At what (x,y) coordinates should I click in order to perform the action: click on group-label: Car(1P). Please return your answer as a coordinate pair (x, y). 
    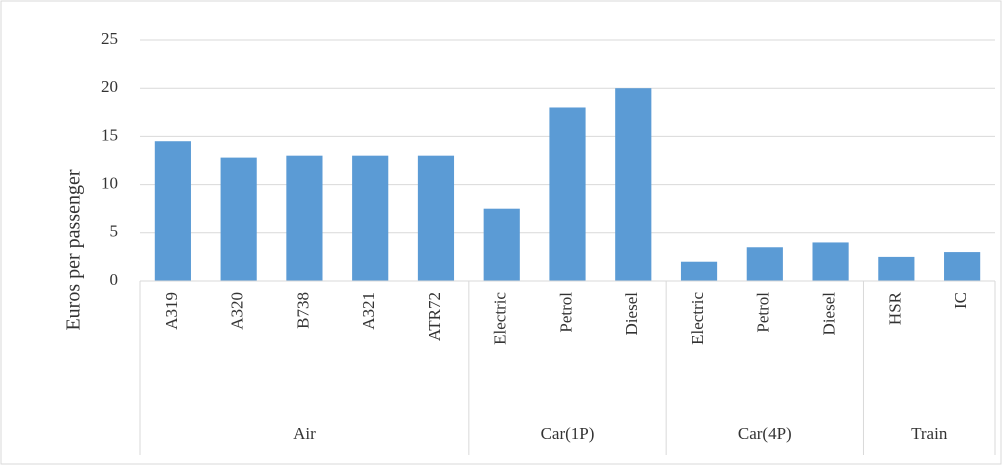
    Looking at the image, I should click on (568, 433).